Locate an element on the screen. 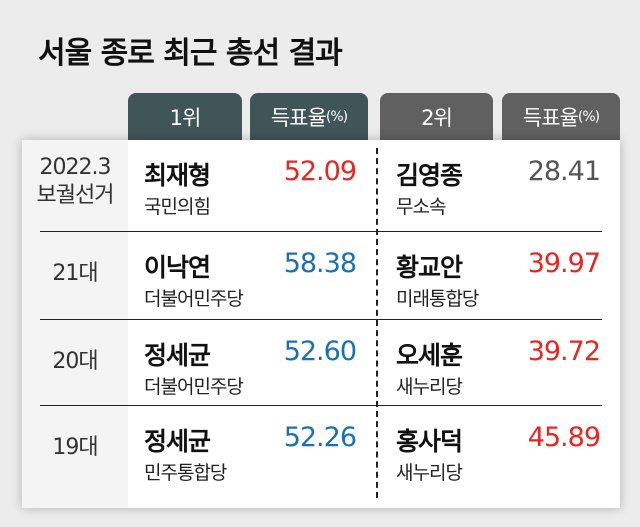  first-candidate: 이낙연 is located at coordinates (177, 267).